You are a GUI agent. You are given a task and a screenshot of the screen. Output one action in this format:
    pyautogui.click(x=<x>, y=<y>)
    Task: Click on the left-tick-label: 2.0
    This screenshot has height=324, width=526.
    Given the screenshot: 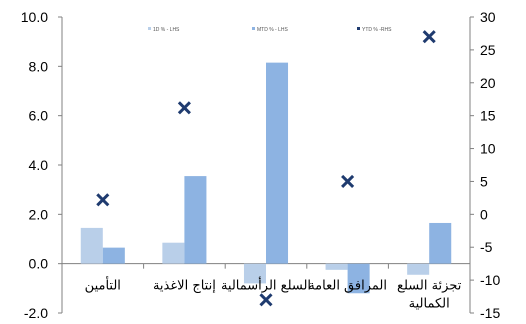 What is the action you would take?
    pyautogui.click(x=39, y=214)
    